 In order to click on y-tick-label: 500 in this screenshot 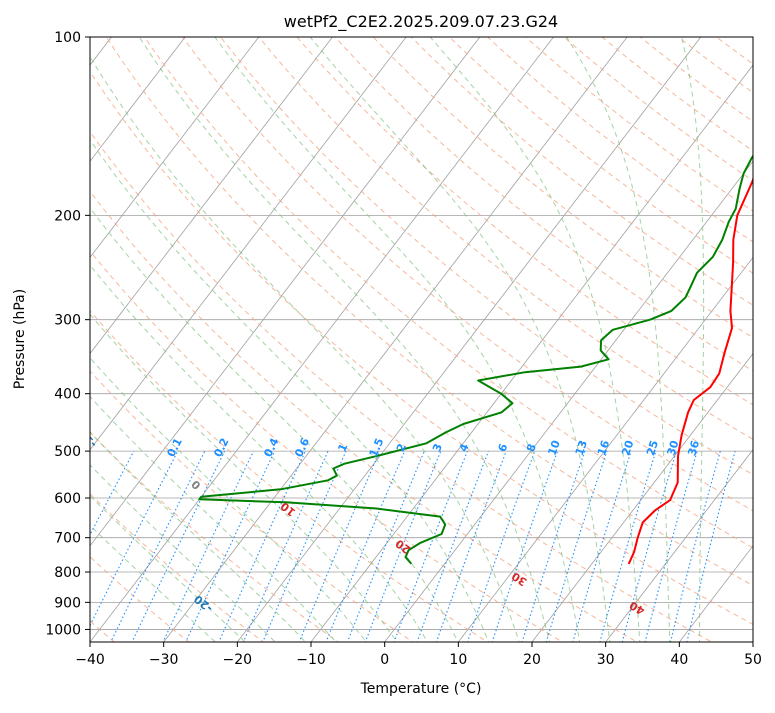, I will do `click(67, 452)`.